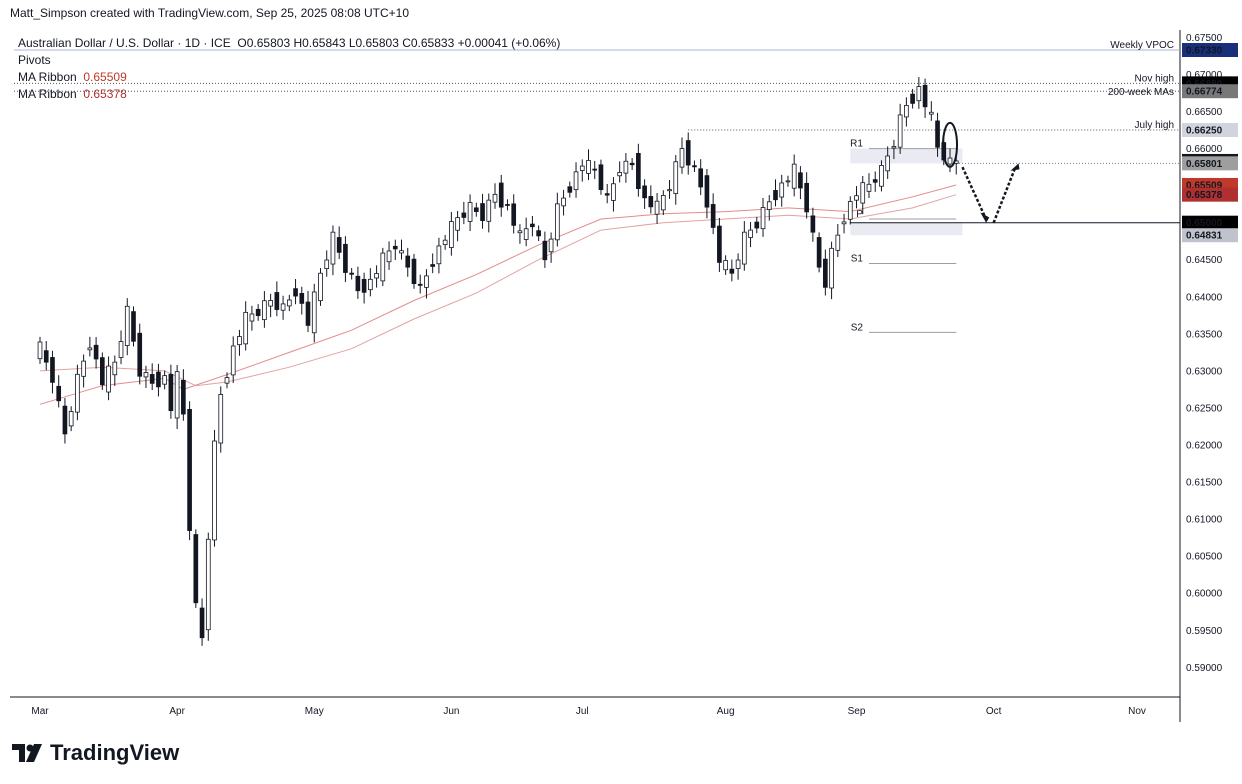 This screenshot has width=1242, height=784. What do you see at coordinates (177, 711) in the screenshot?
I see `time-tick-label: Apr` at bounding box center [177, 711].